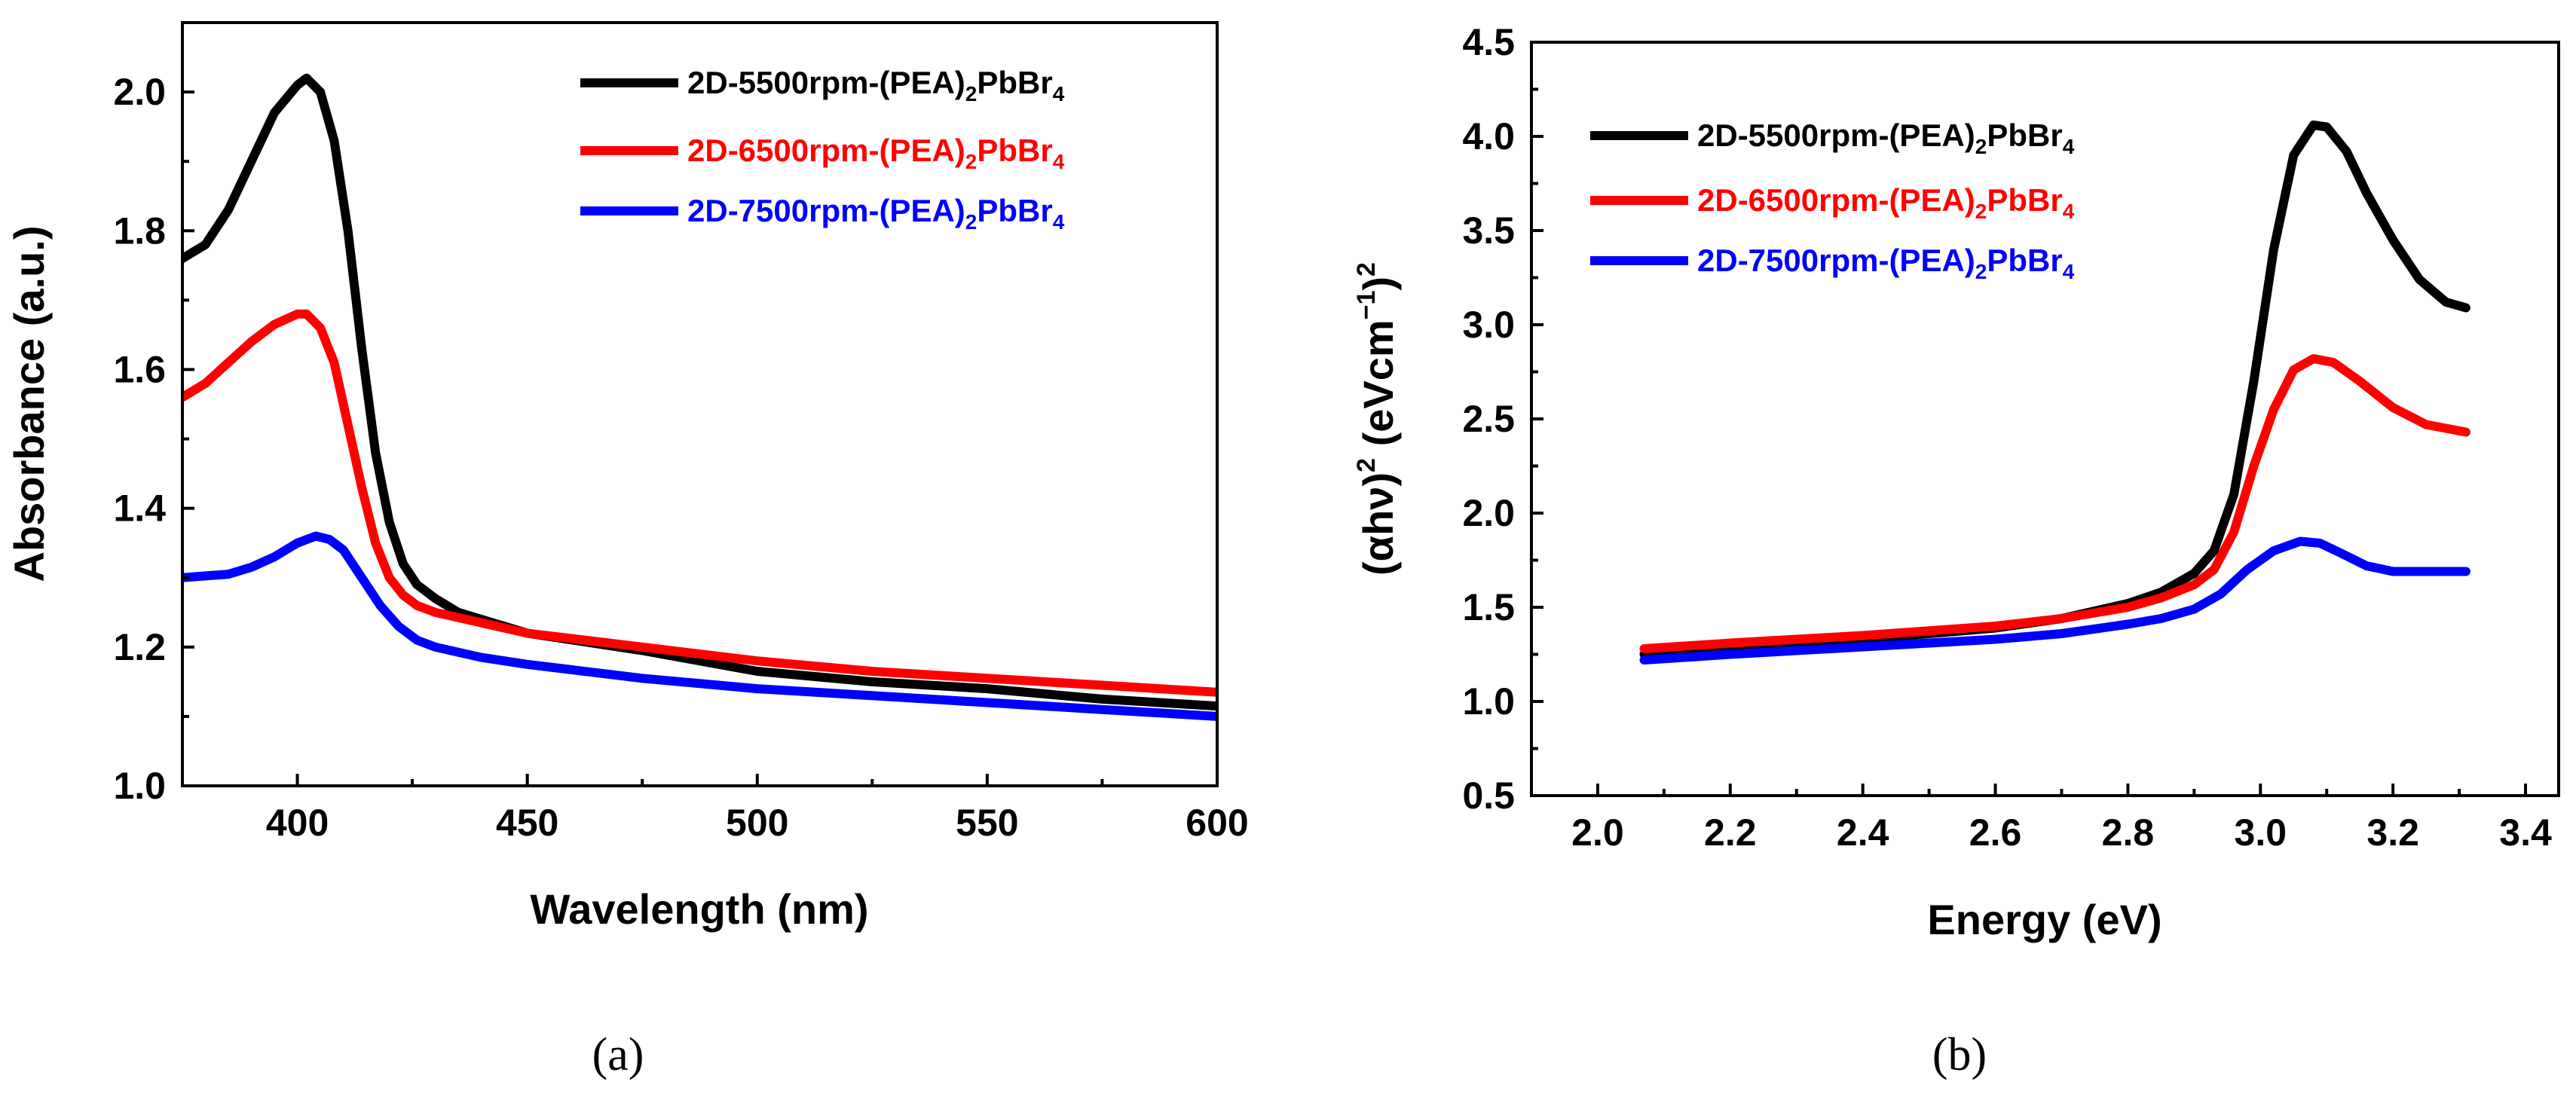 Image resolution: width=2576 pixels, height=1097 pixels. What do you see at coordinates (1488, 607) in the screenshot?
I see `y-tick-label-b: 1.5` at bounding box center [1488, 607].